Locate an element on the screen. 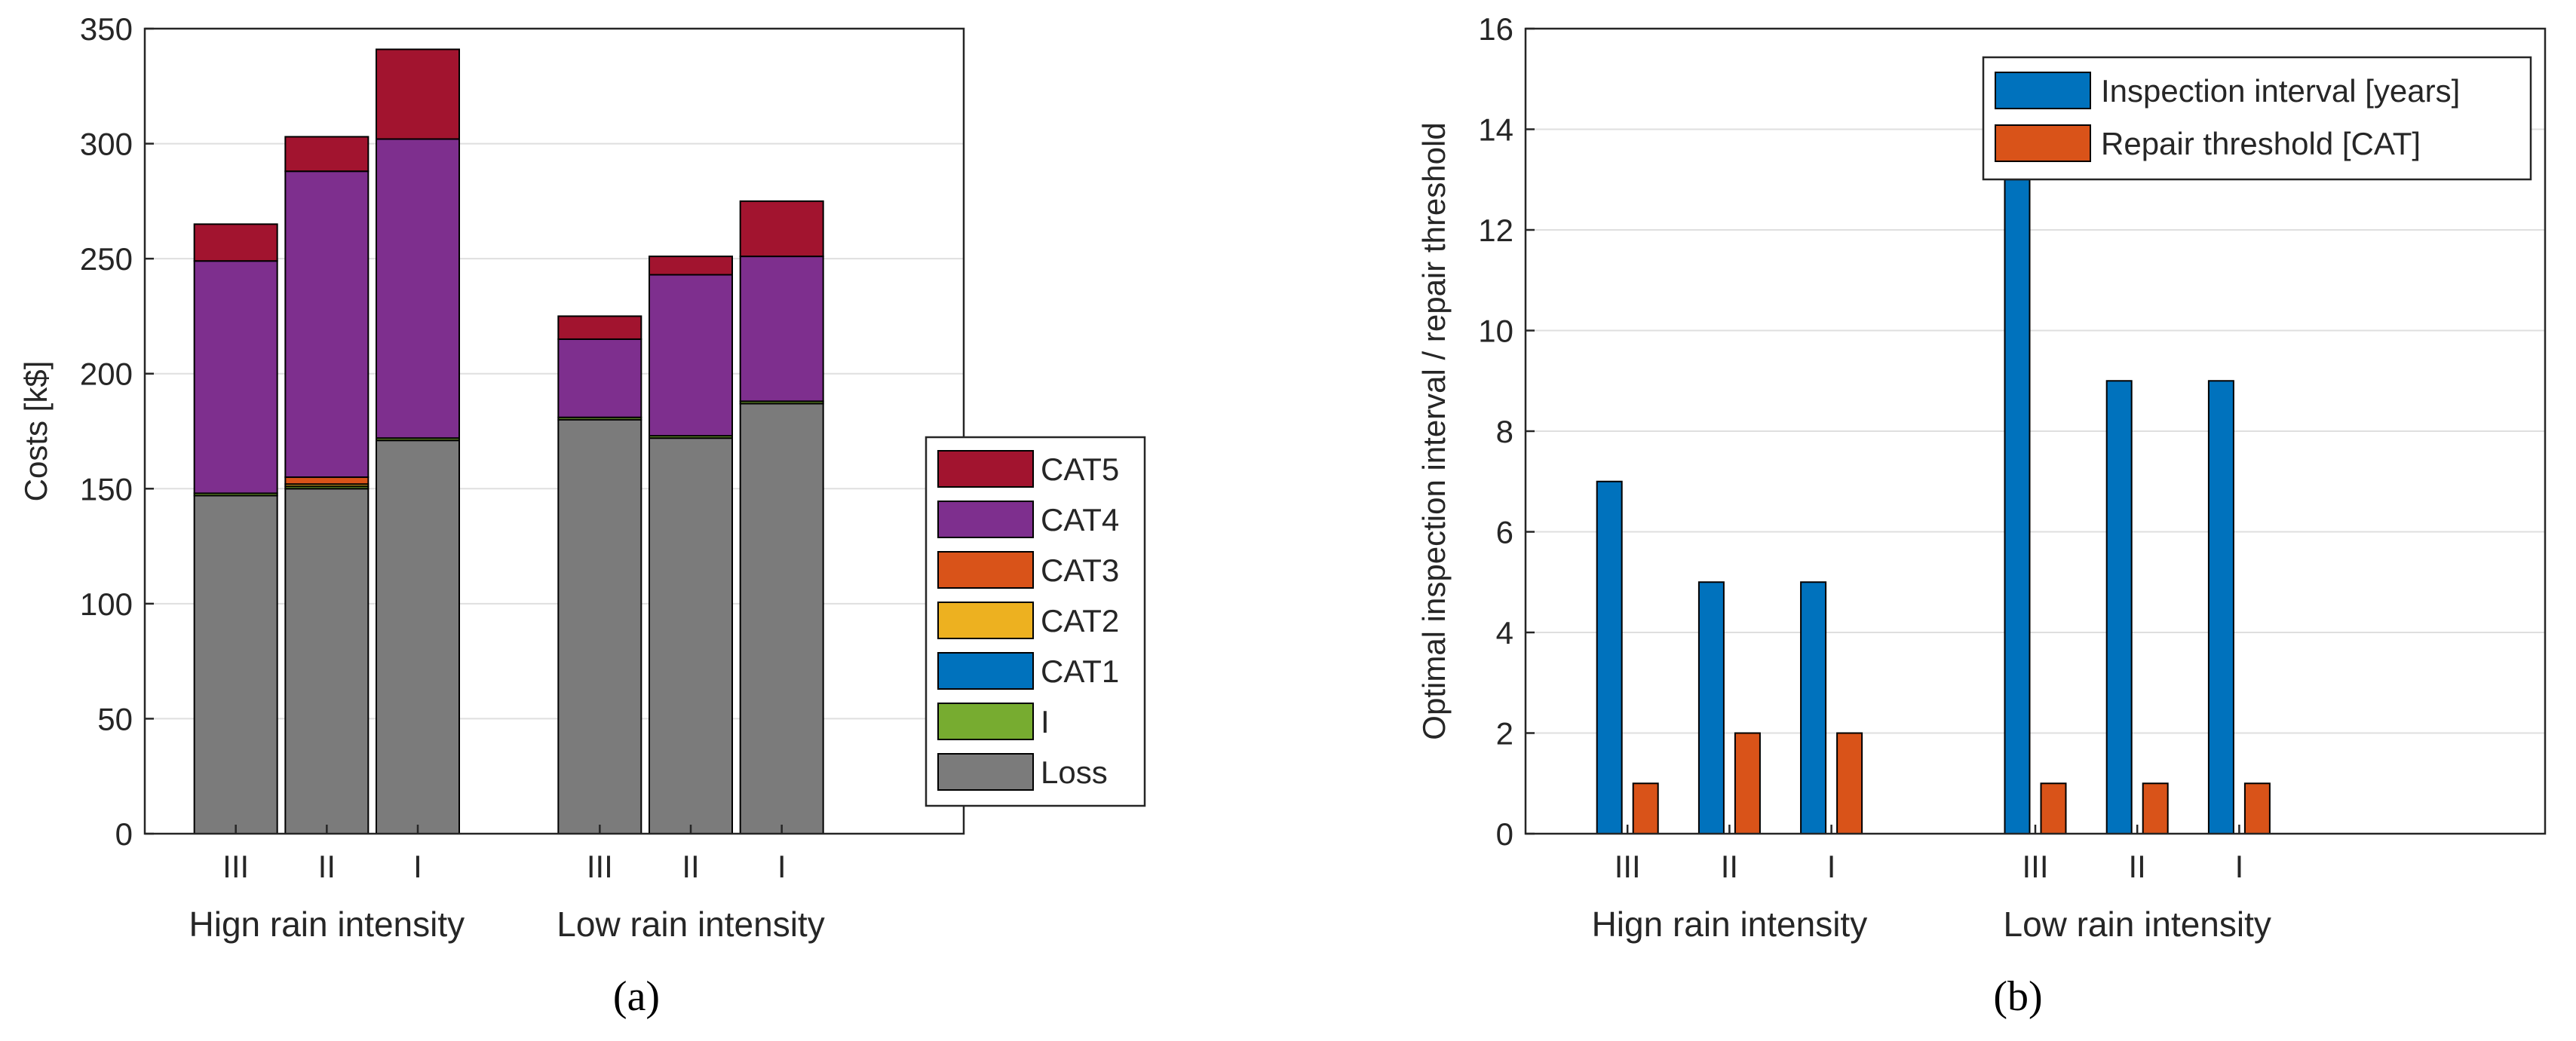  panel-a-legend-swatch-cat1 is located at coordinates (985, 671).